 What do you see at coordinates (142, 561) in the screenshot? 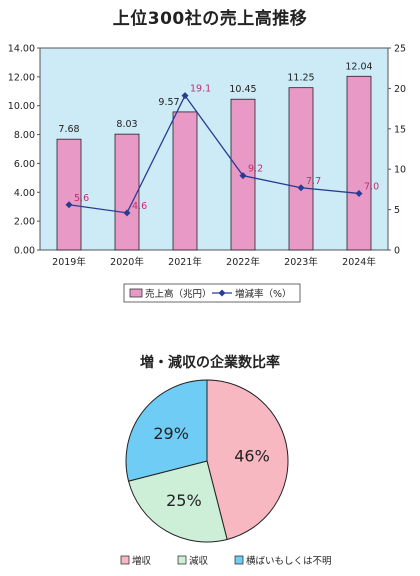
I see `pie-legend-label: 増収` at bounding box center [142, 561].